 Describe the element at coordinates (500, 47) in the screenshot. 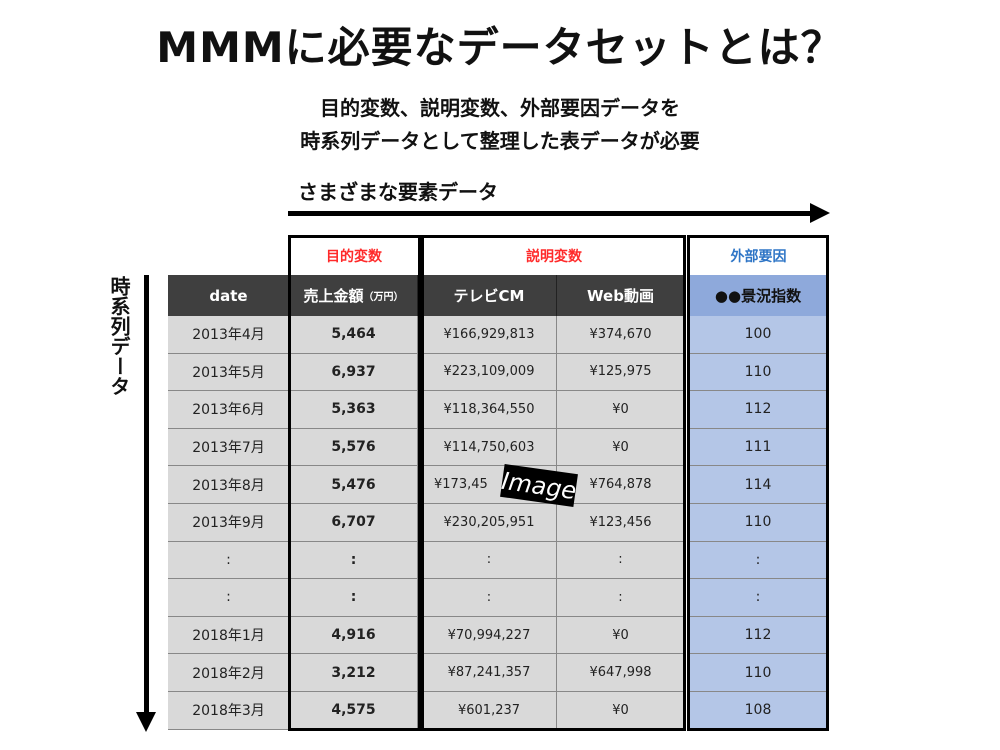

I see `page-title: MMMに必要なデータセットとは？` at that location.